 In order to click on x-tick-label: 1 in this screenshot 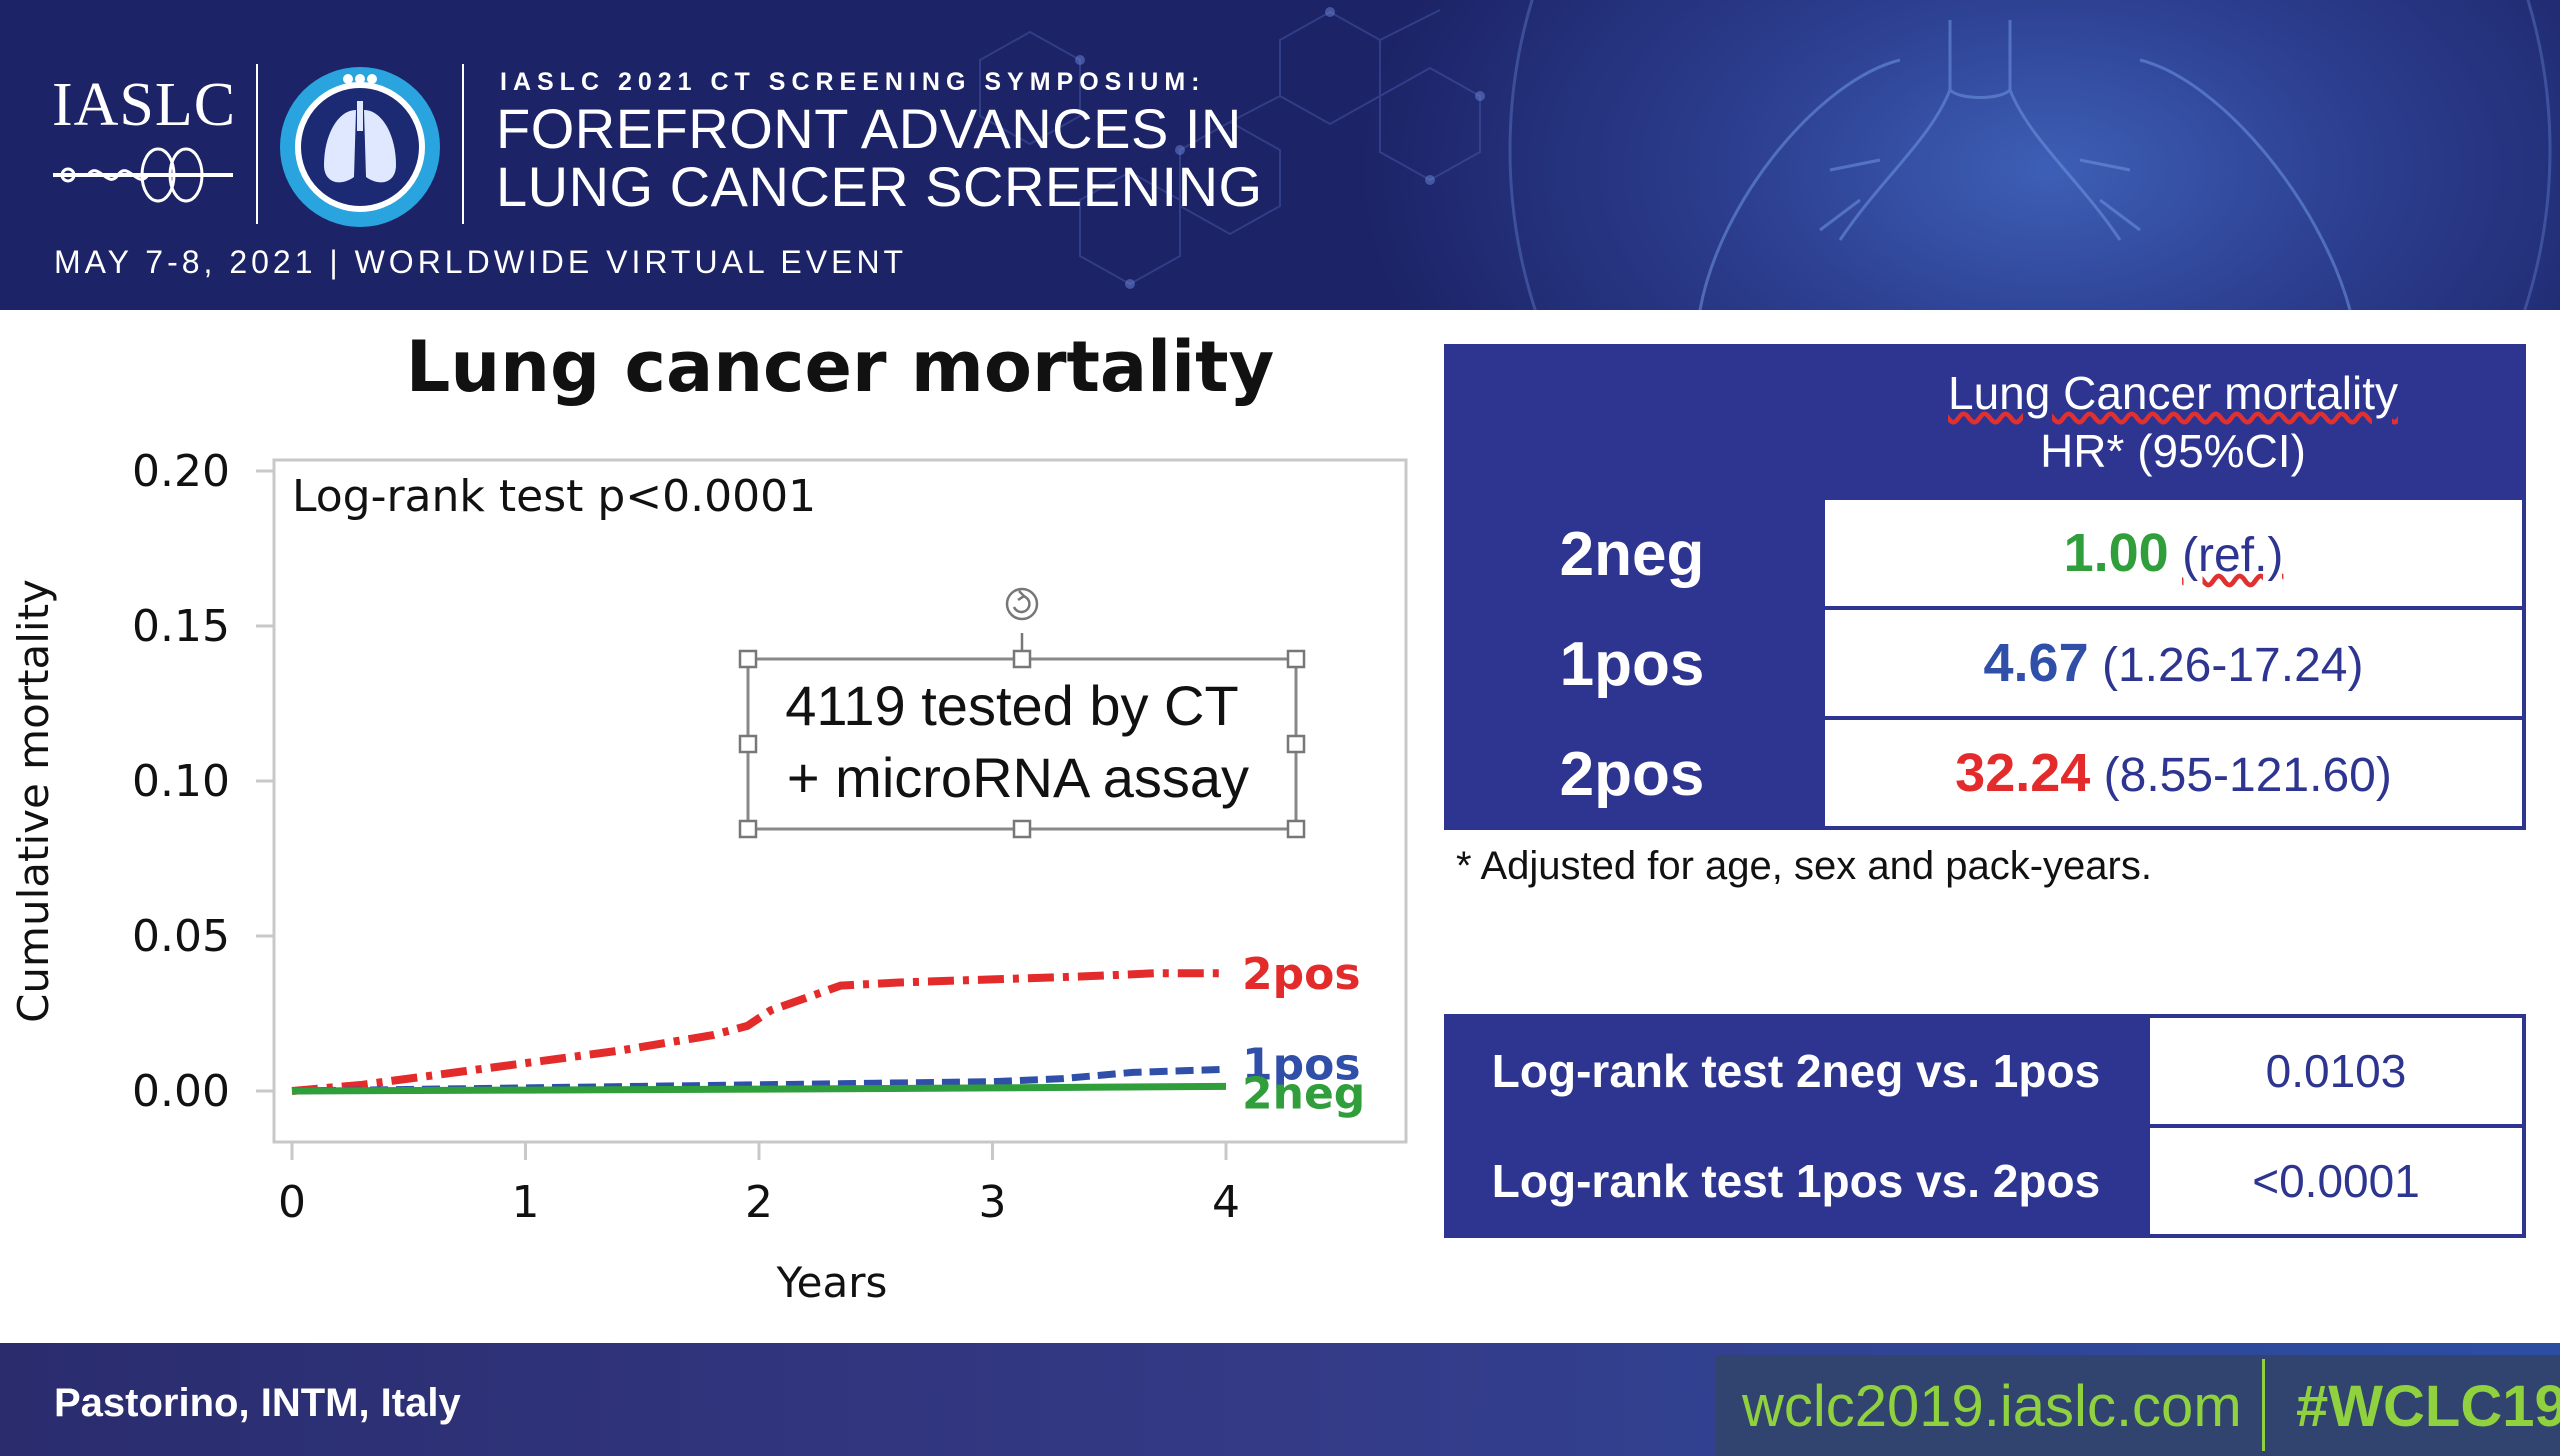, I will do `click(526, 1202)`.